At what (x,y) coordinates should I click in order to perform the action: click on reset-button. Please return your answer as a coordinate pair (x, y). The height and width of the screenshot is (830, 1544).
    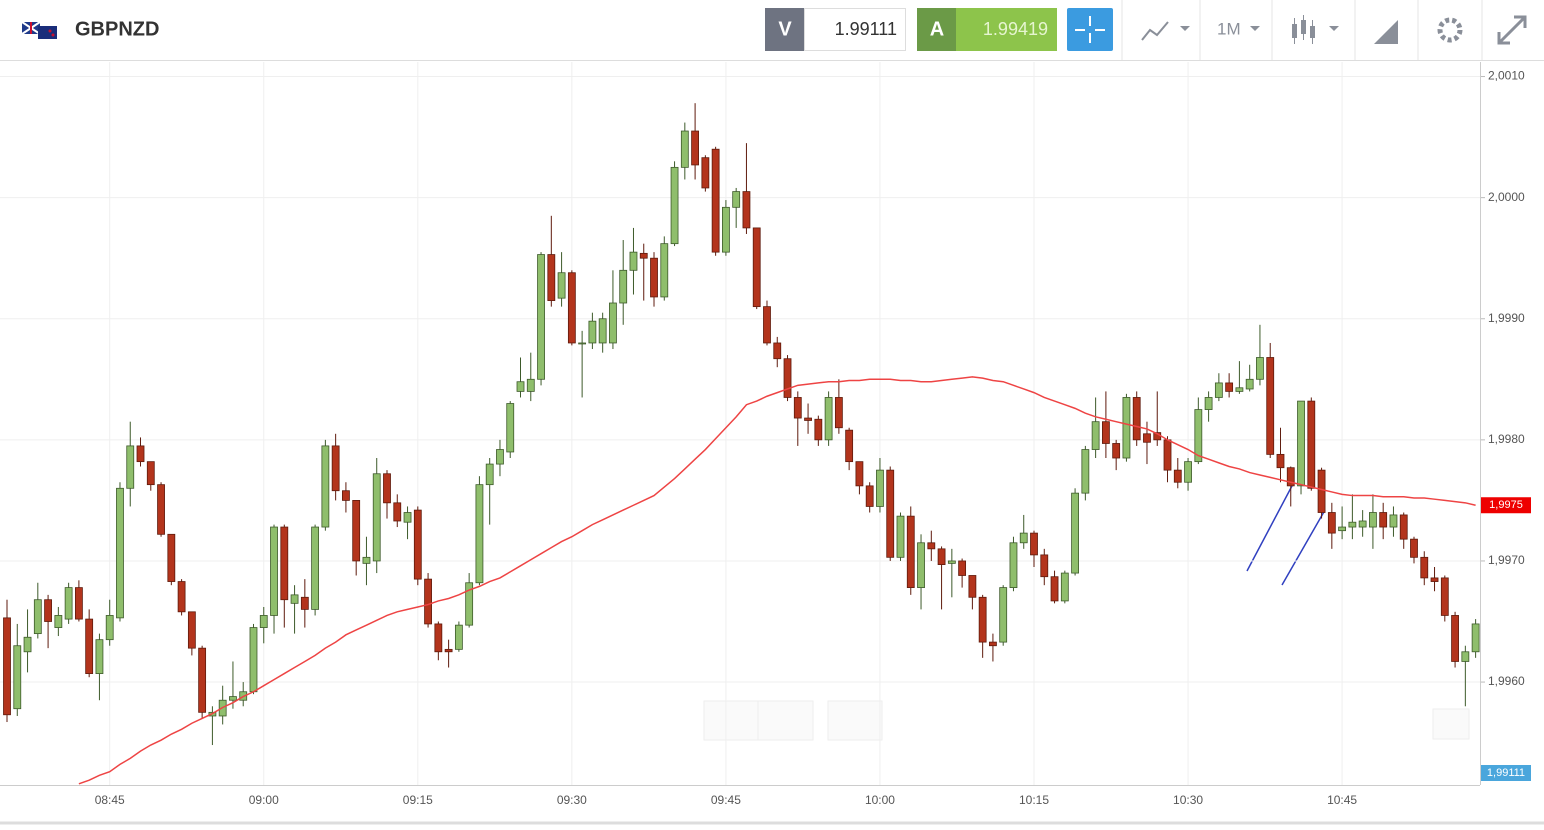
    Looking at the image, I should click on (855, 720).